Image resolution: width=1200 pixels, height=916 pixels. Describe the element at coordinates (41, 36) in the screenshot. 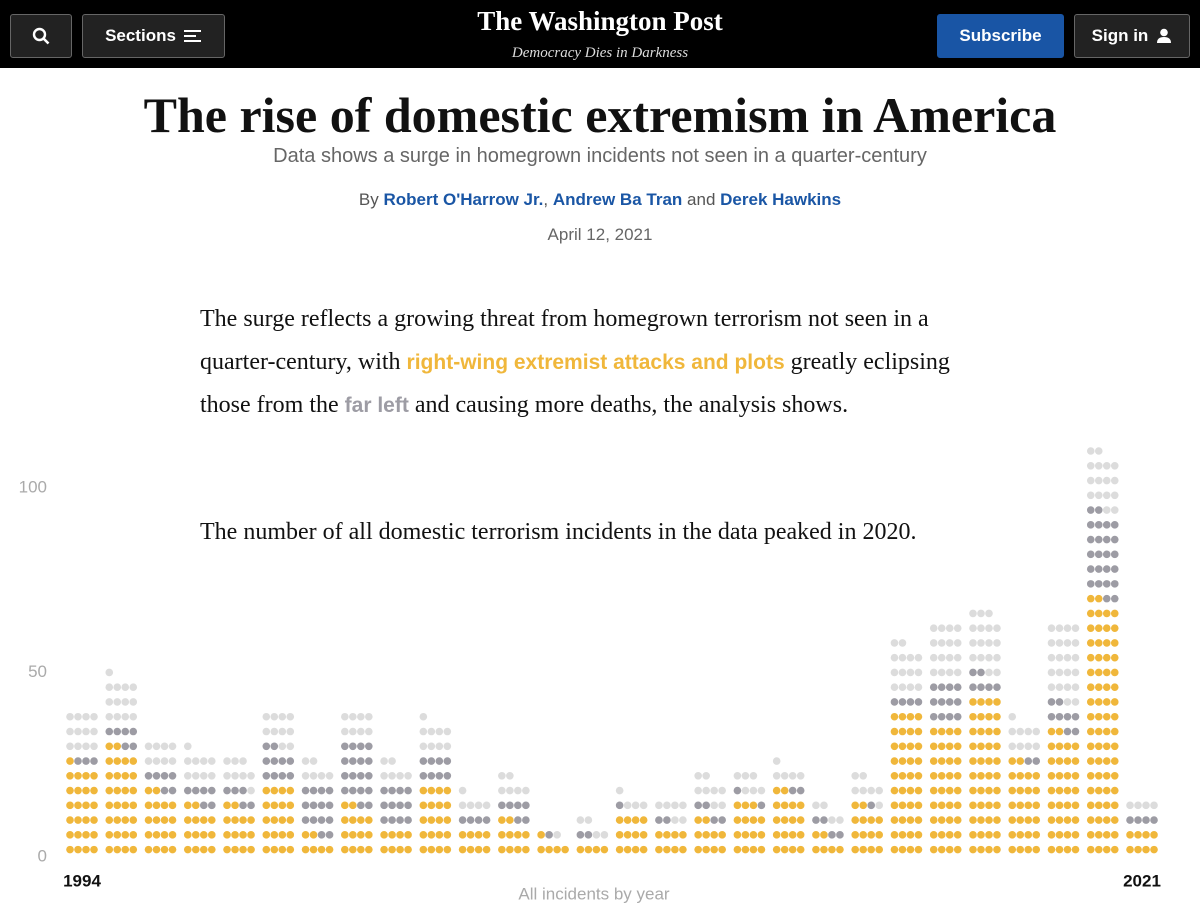

I see `search-button` at that location.